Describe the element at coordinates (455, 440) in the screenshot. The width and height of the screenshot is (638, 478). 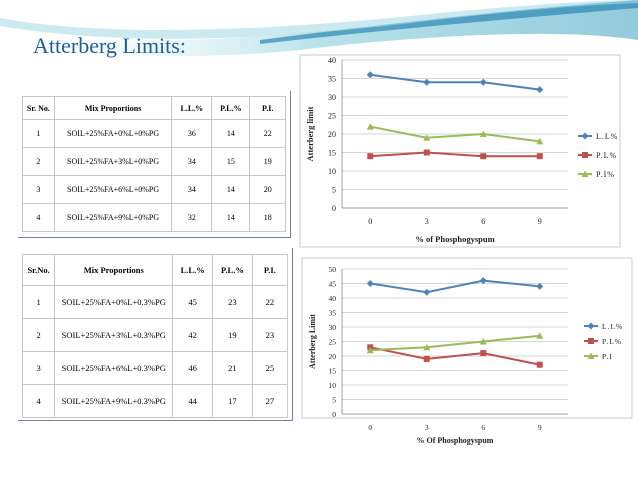
I see `x-axis-title: % Of Phosphogyspum` at that location.